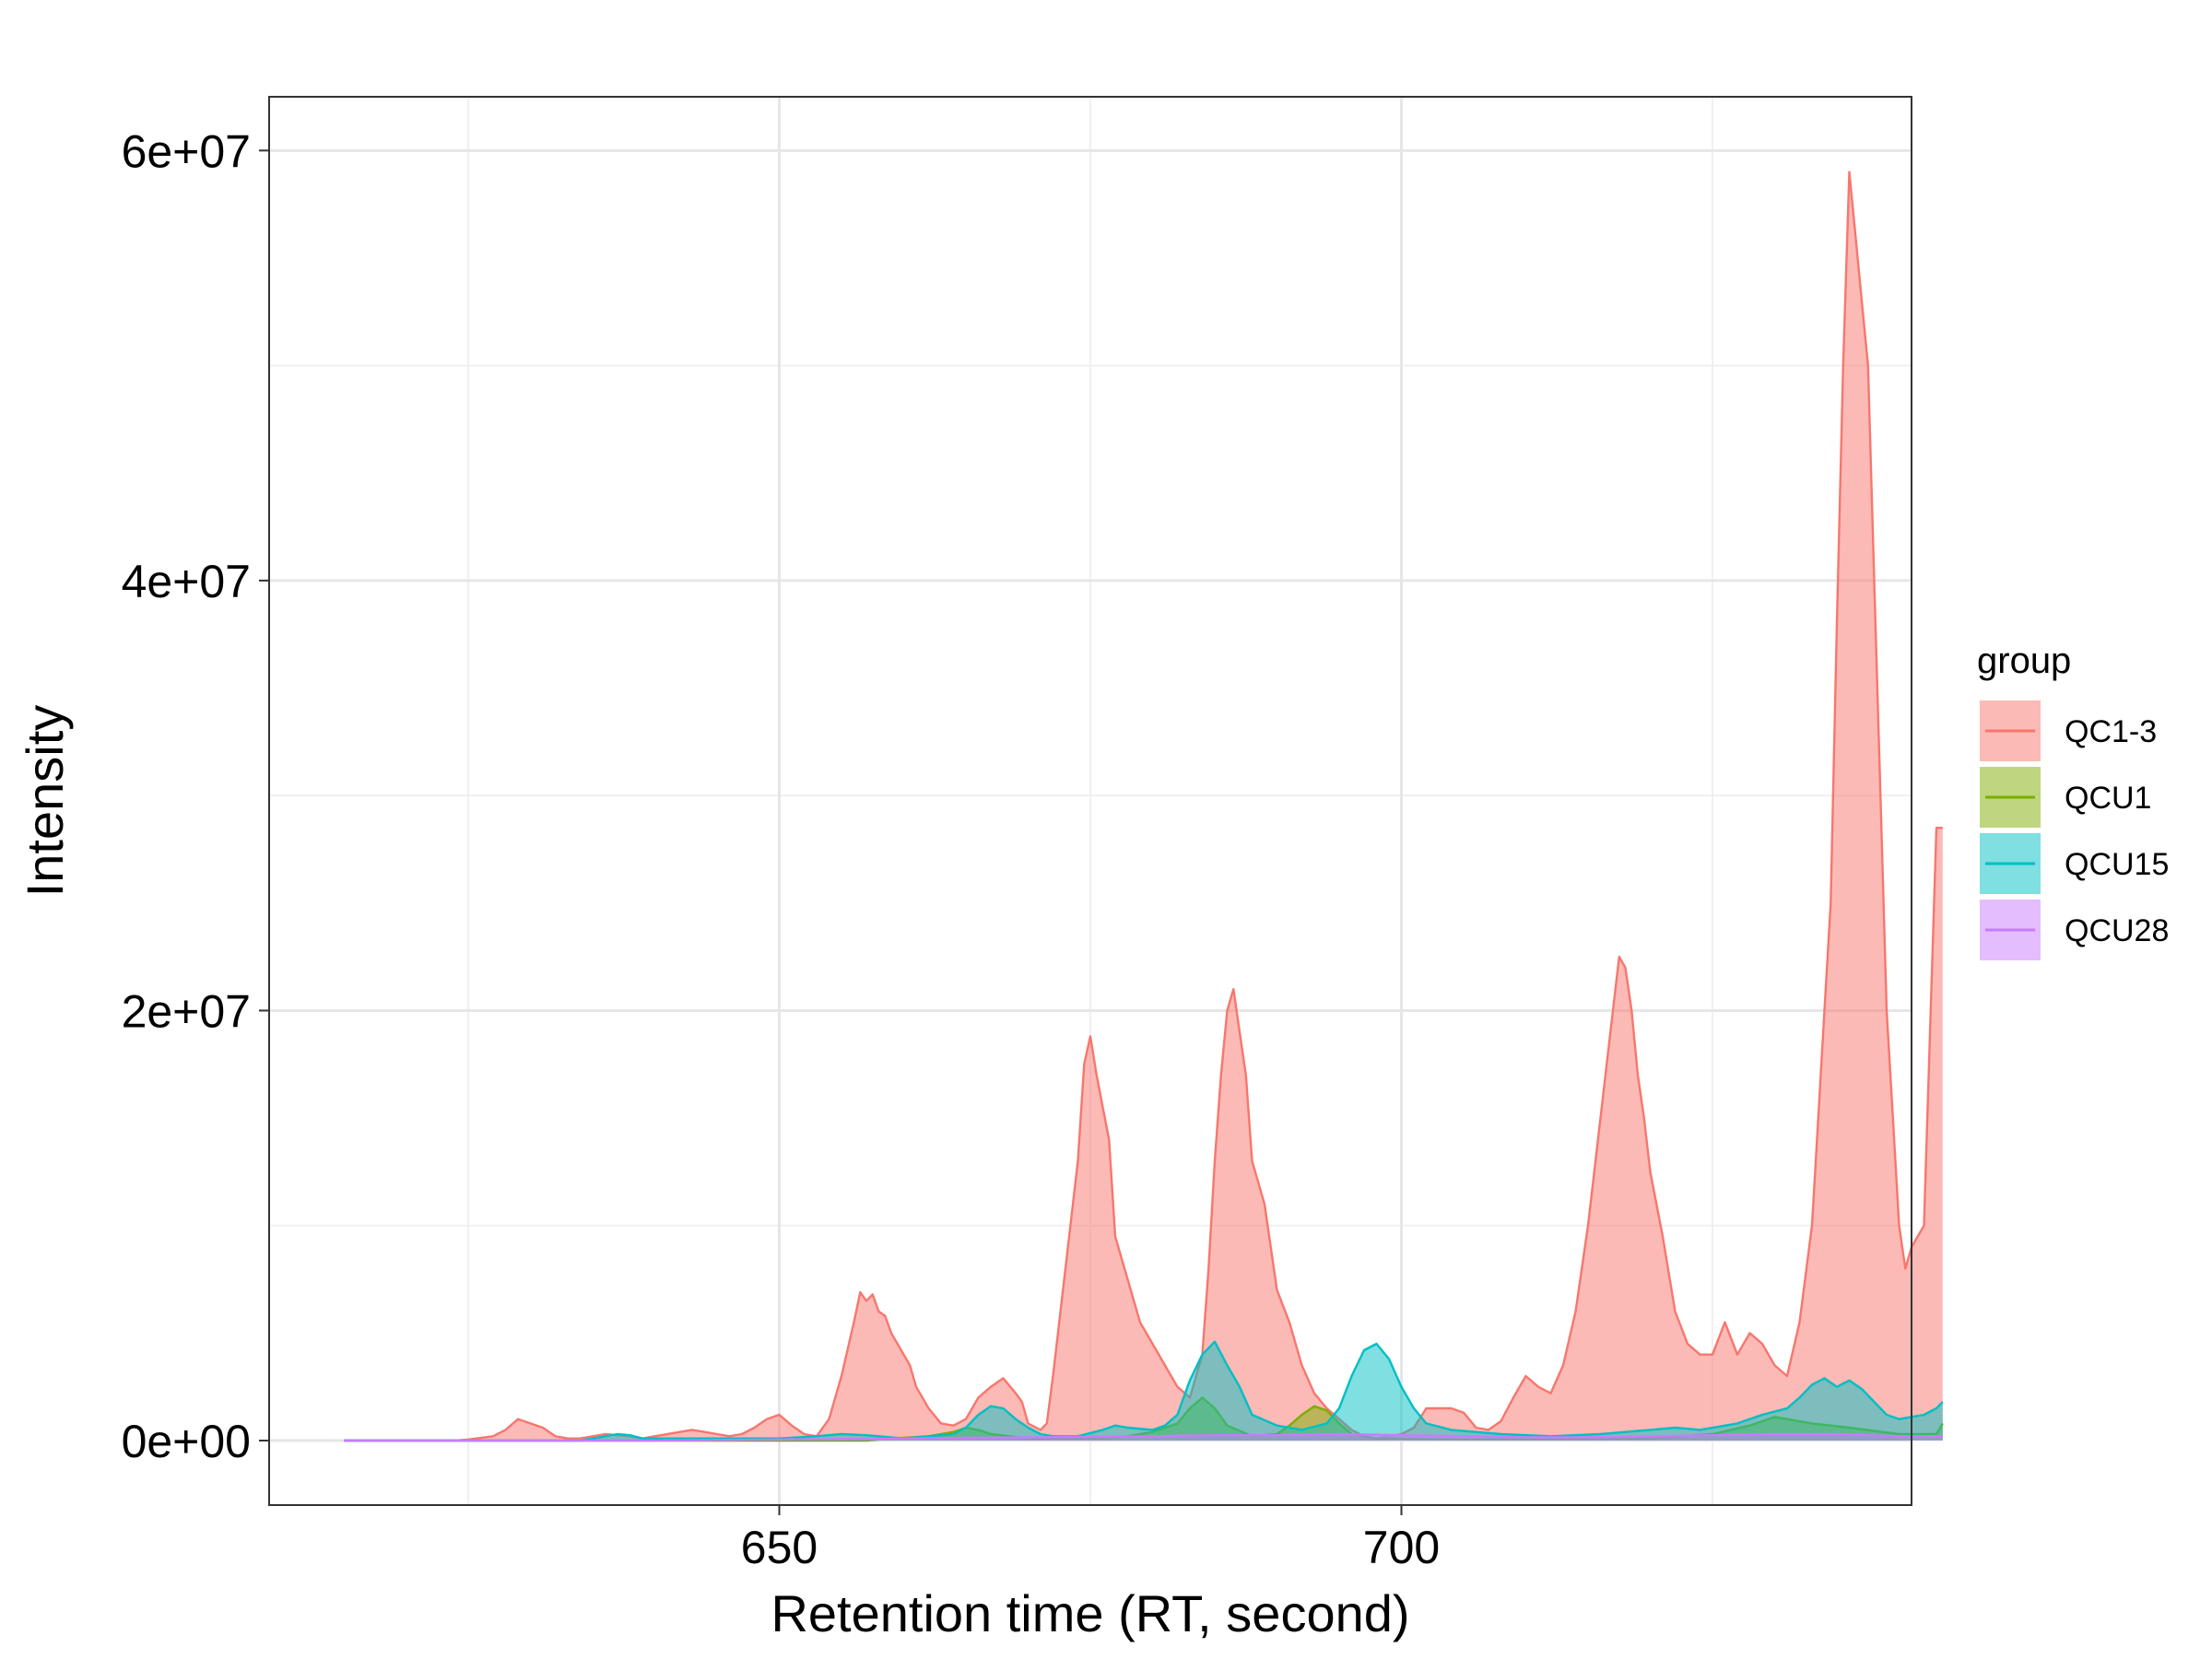 The width and height of the screenshot is (2212, 1659). Describe the element at coordinates (2024, 661) in the screenshot. I see `legend-title: group` at that location.